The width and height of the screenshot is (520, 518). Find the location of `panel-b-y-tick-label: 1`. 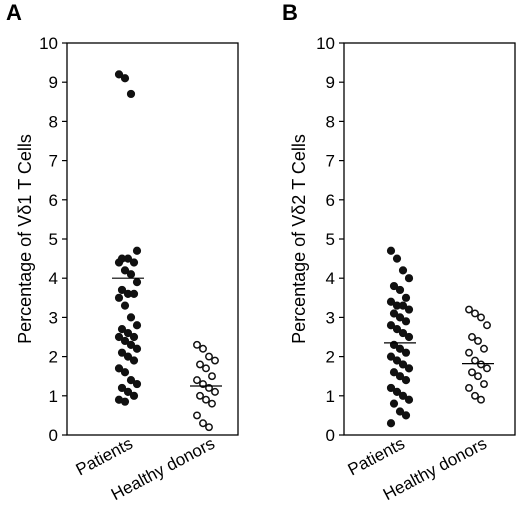

panel-b-y-tick-label: 1 is located at coordinates (330, 396).